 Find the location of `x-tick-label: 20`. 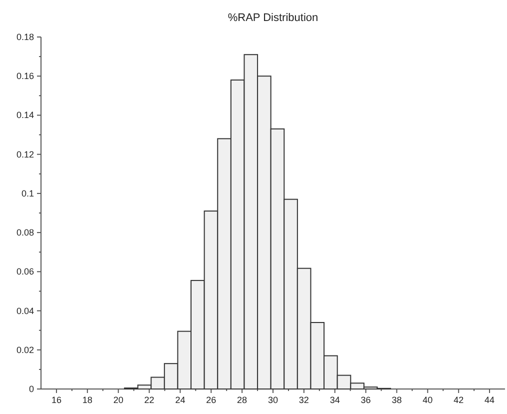

x-tick-label: 20 is located at coordinates (118, 400).